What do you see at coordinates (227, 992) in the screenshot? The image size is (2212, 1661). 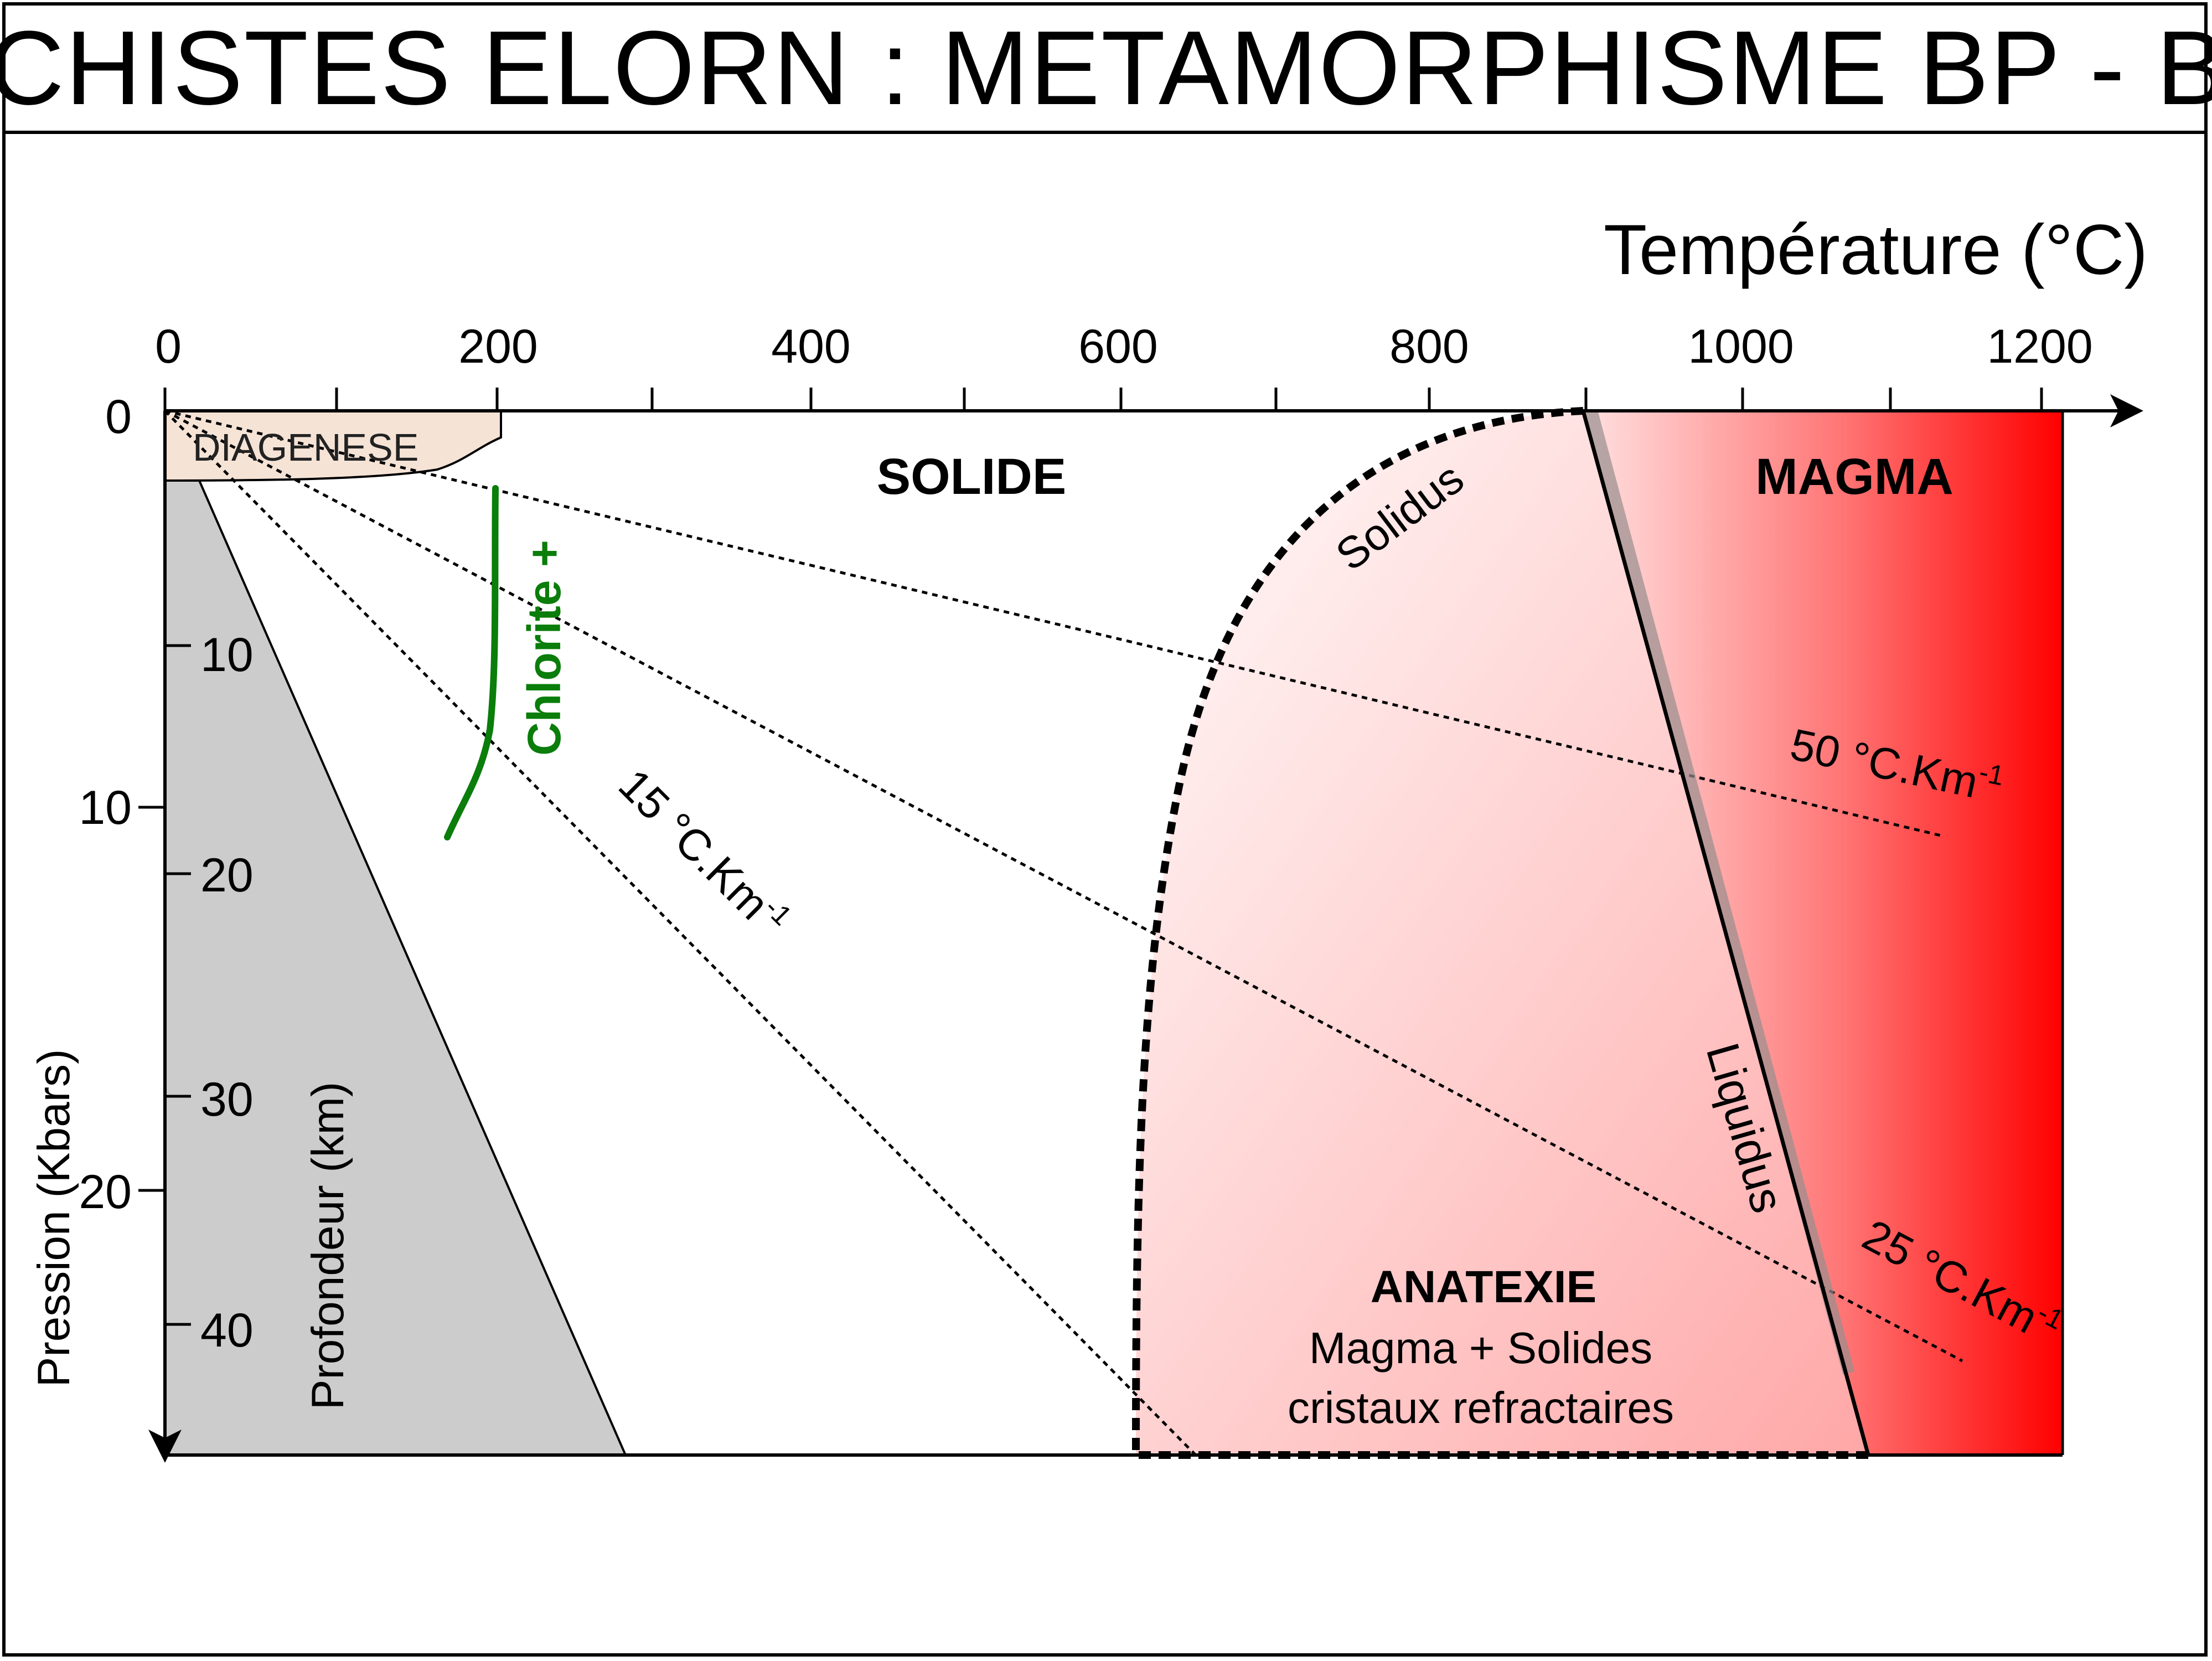 I see `depth-tick-labels: 10 20 30 40` at bounding box center [227, 992].